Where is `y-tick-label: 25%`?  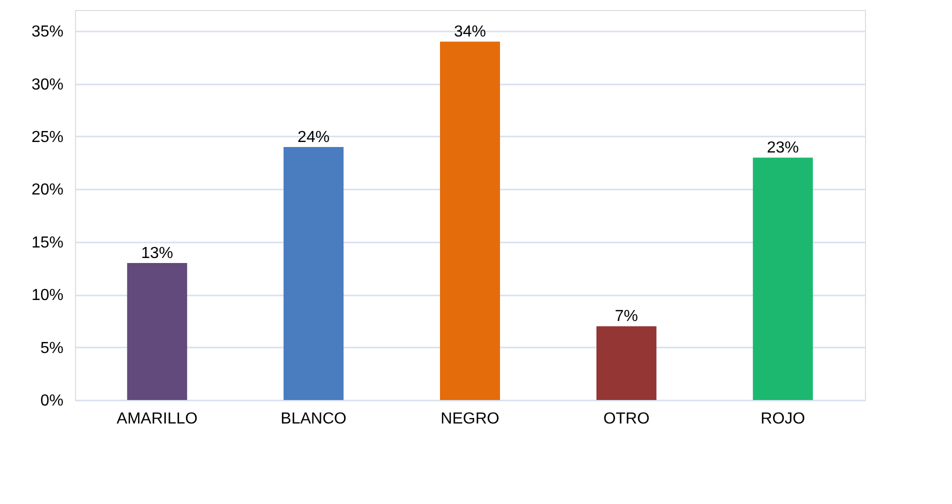
y-tick-label: 25% is located at coordinates (47, 137).